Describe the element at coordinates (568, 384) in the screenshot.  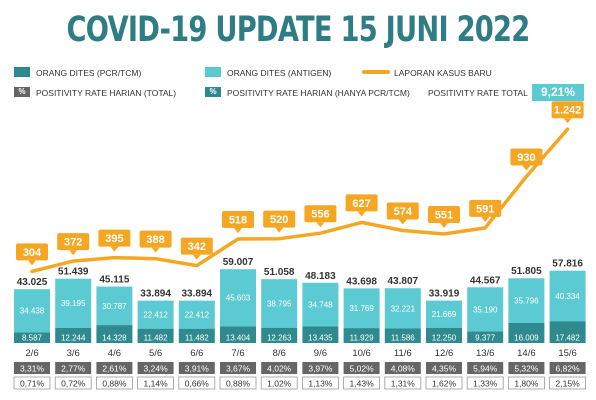
I see `rate-pcr-label: 2,15%` at that location.